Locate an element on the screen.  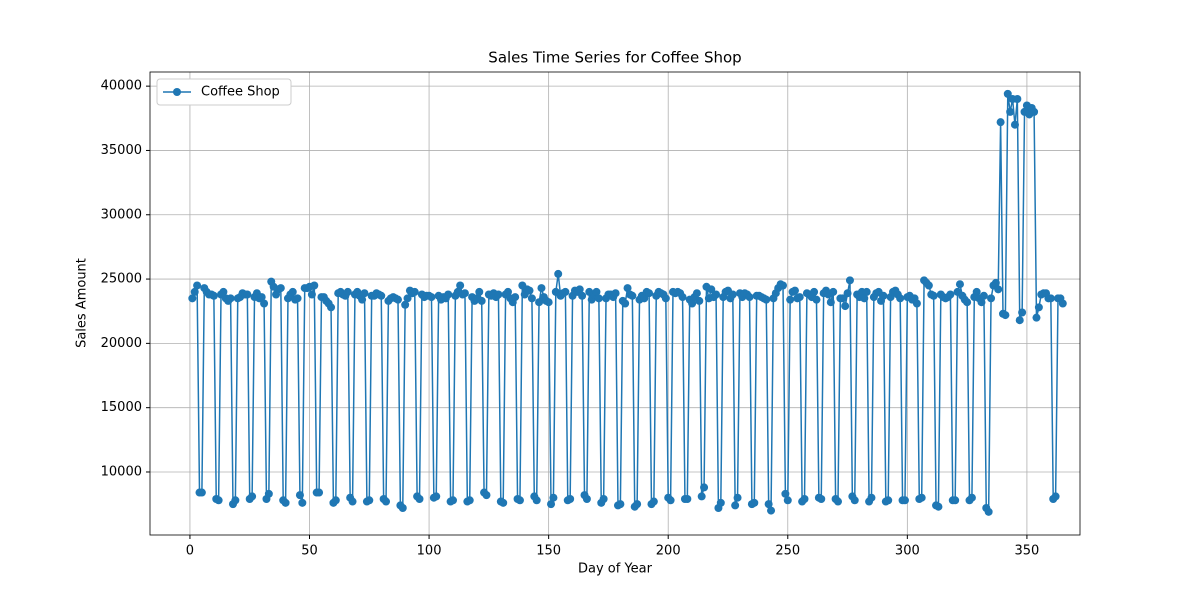
x-tick-label: 100 is located at coordinates (429, 551).